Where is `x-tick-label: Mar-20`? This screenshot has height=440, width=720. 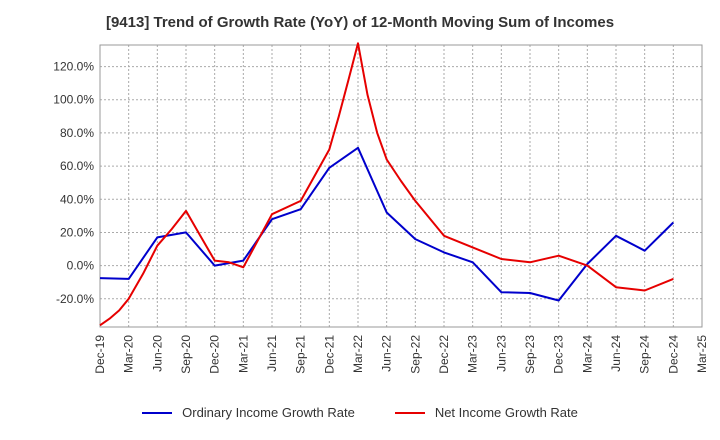 x-tick-label: Mar-20 is located at coordinates (129, 354).